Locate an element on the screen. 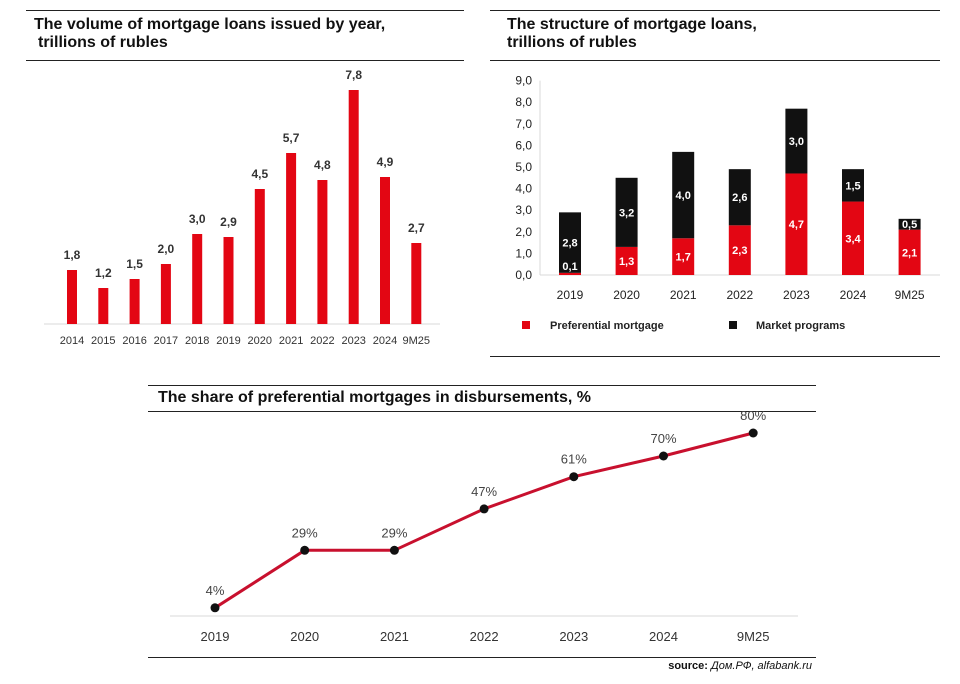  chart3-point-label: 61% is located at coordinates (574, 459).